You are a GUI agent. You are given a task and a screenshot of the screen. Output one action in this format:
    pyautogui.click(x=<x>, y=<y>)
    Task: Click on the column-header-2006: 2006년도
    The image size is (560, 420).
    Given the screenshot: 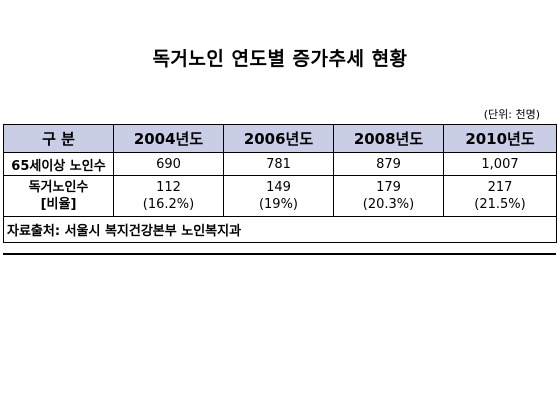 What is the action you would take?
    pyautogui.click(x=278, y=138)
    